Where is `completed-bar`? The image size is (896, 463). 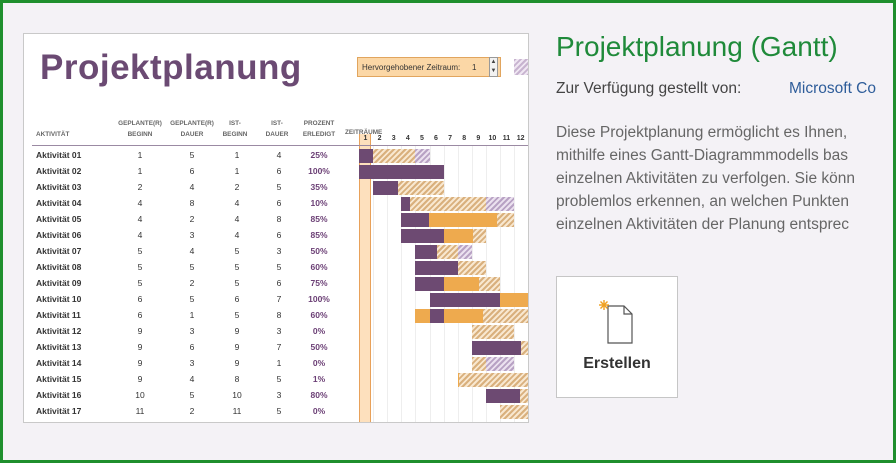 completed-bar is located at coordinates (449, 316).